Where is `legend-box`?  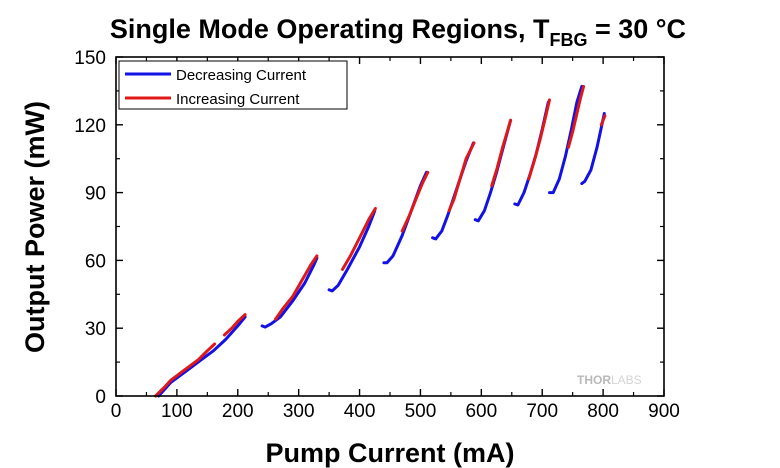
legend-box is located at coordinates (233, 85).